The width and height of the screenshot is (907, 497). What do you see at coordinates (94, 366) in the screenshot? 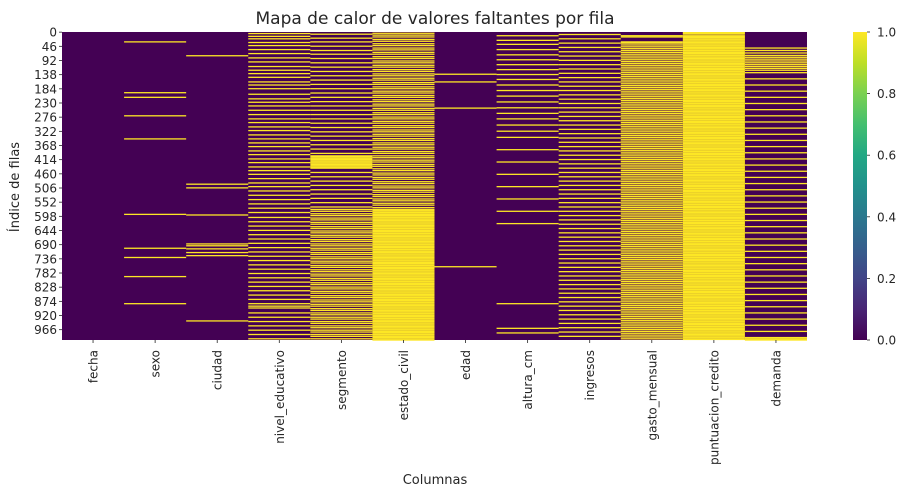
I see `column-tick-label: fecha` at bounding box center [94, 366].